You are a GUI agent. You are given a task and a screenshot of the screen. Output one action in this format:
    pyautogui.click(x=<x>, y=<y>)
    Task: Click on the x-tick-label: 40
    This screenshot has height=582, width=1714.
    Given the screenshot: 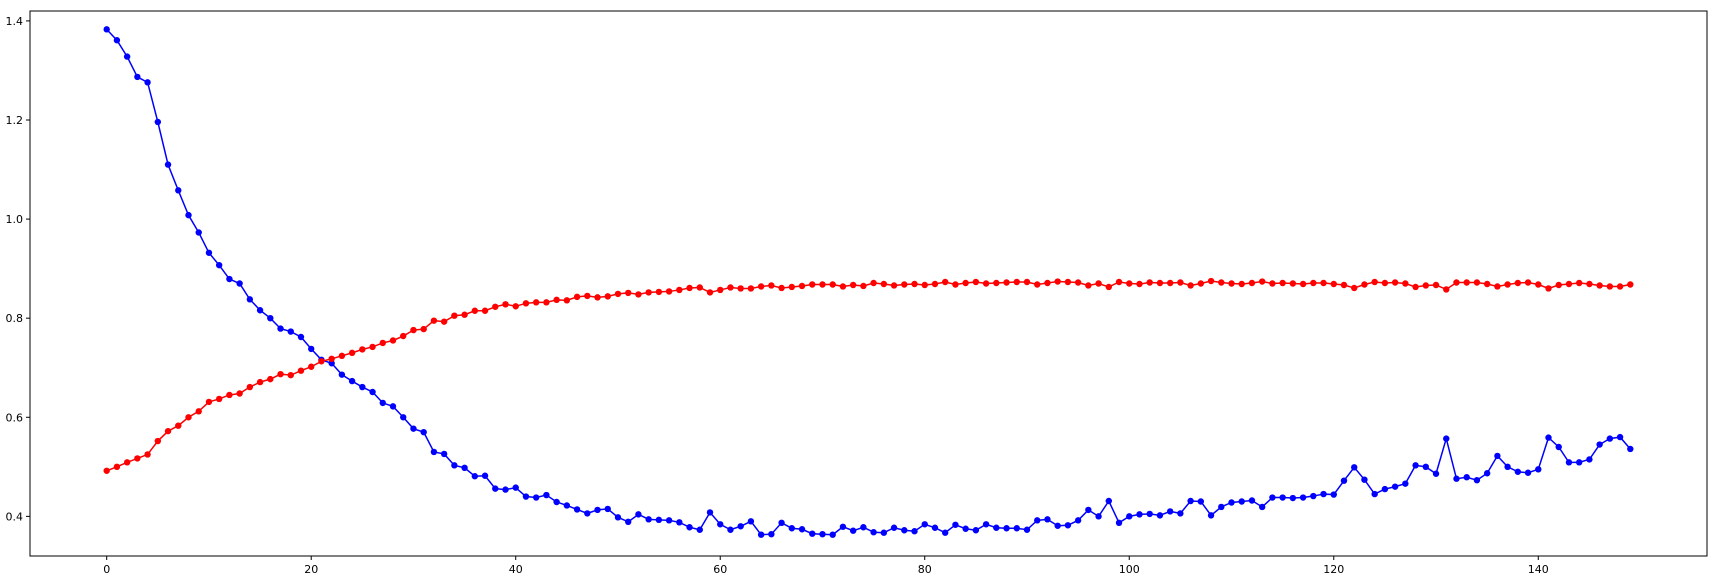 What is the action you would take?
    pyautogui.click(x=516, y=569)
    